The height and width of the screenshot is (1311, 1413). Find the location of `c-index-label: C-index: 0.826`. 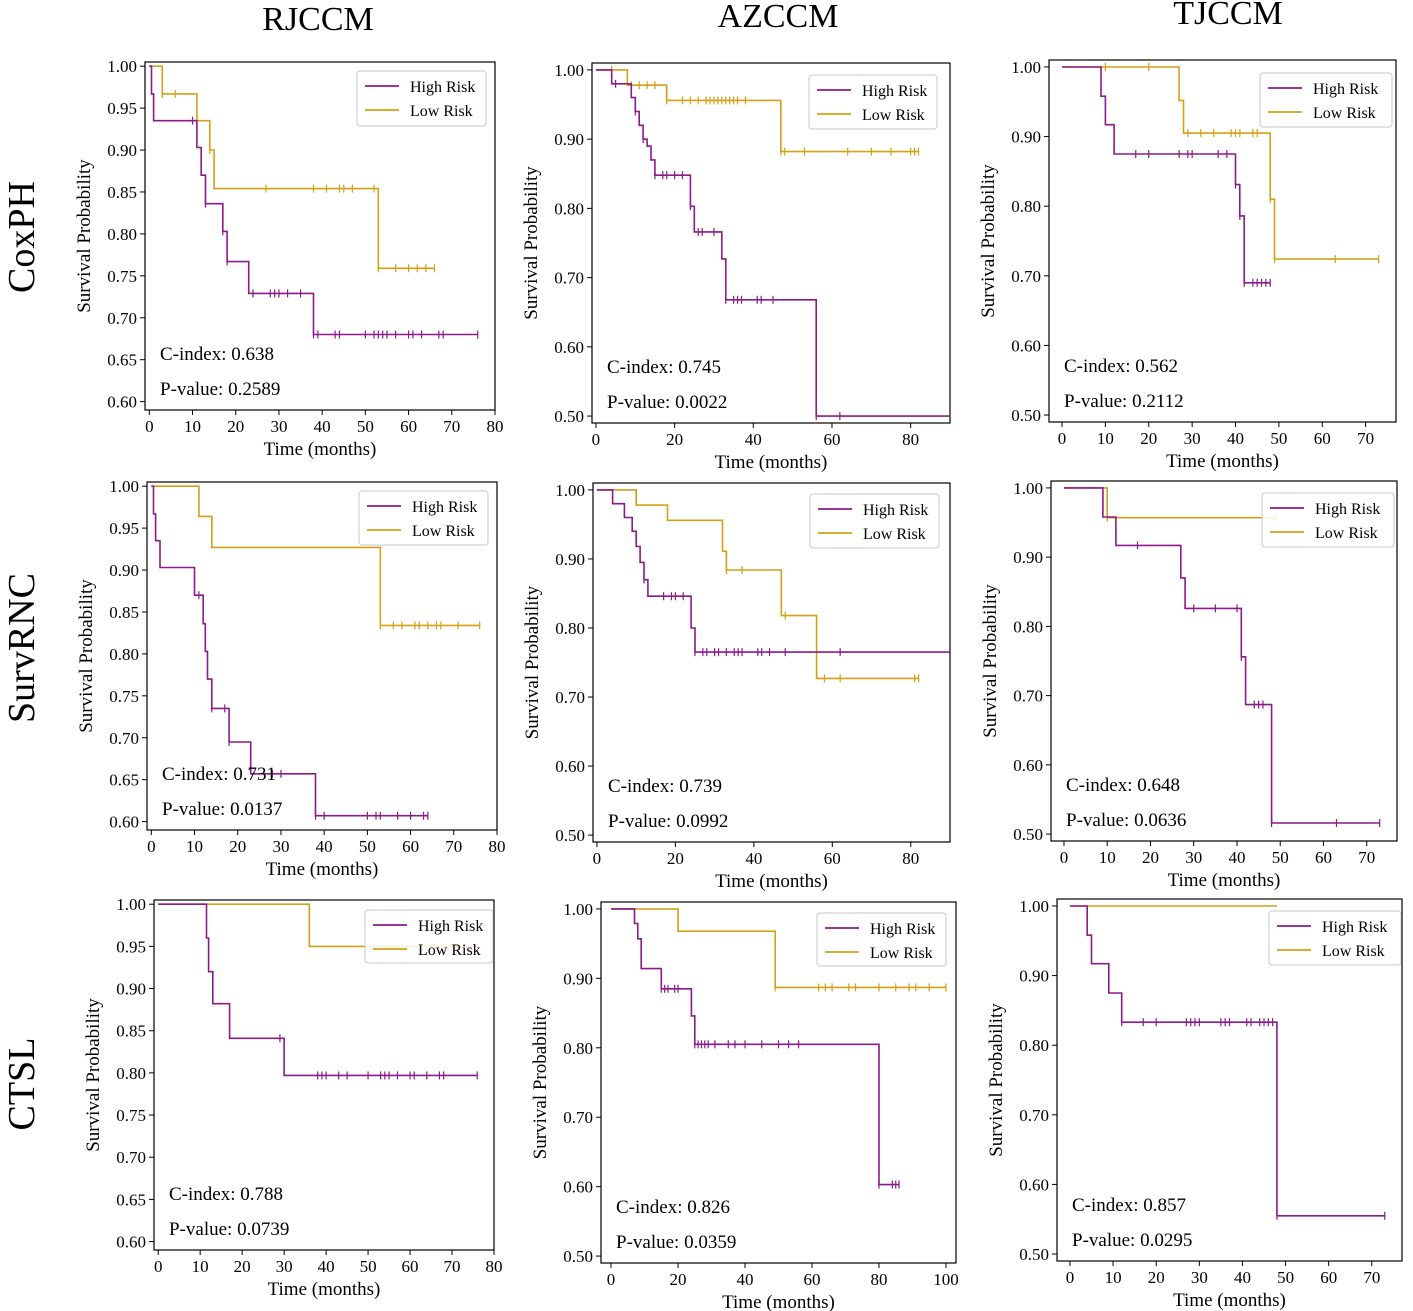

c-index-label: C-index: 0.826 is located at coordinates (673, 1207).